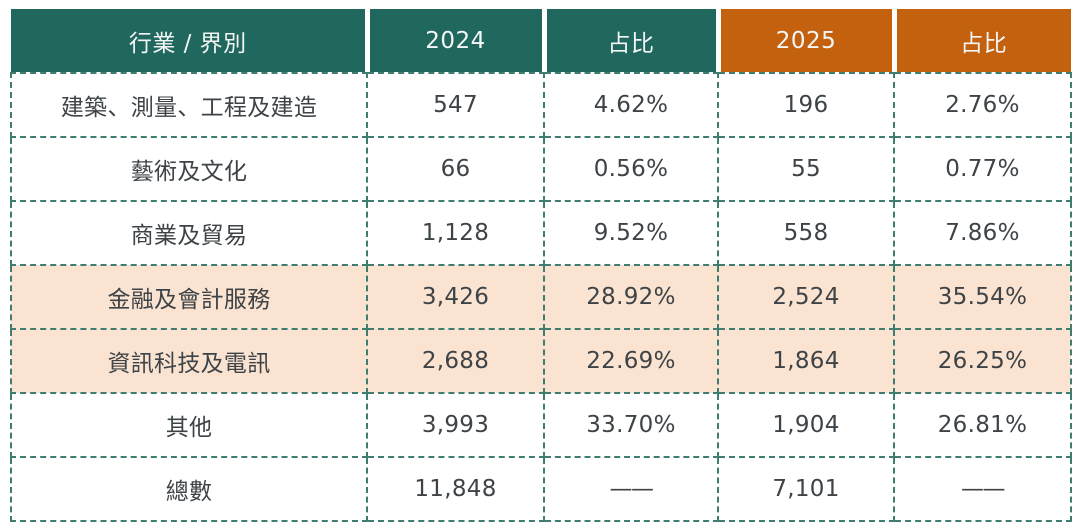 This screenshot has width=1080, height=529. What do you see at coordinates (982, 489) in the screenshot?
I see `cell-2025-share-dash: ——` at bounding box center [982, 489].